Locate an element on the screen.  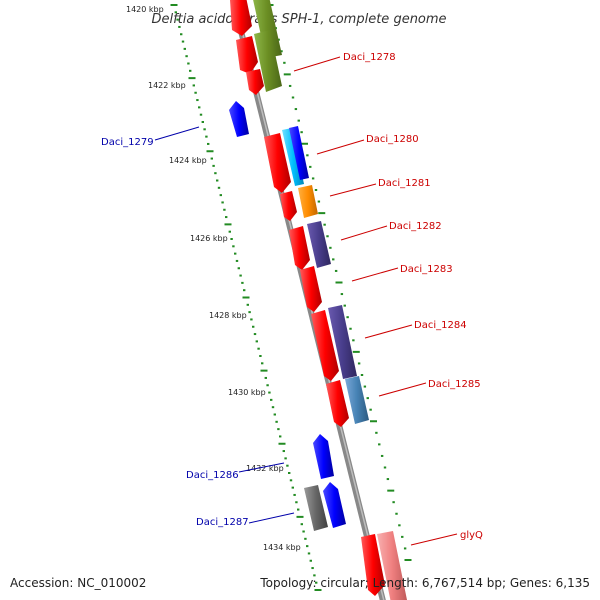
gene-label-daci-1280: Daci_1280 is located at coordinates (392, 139).